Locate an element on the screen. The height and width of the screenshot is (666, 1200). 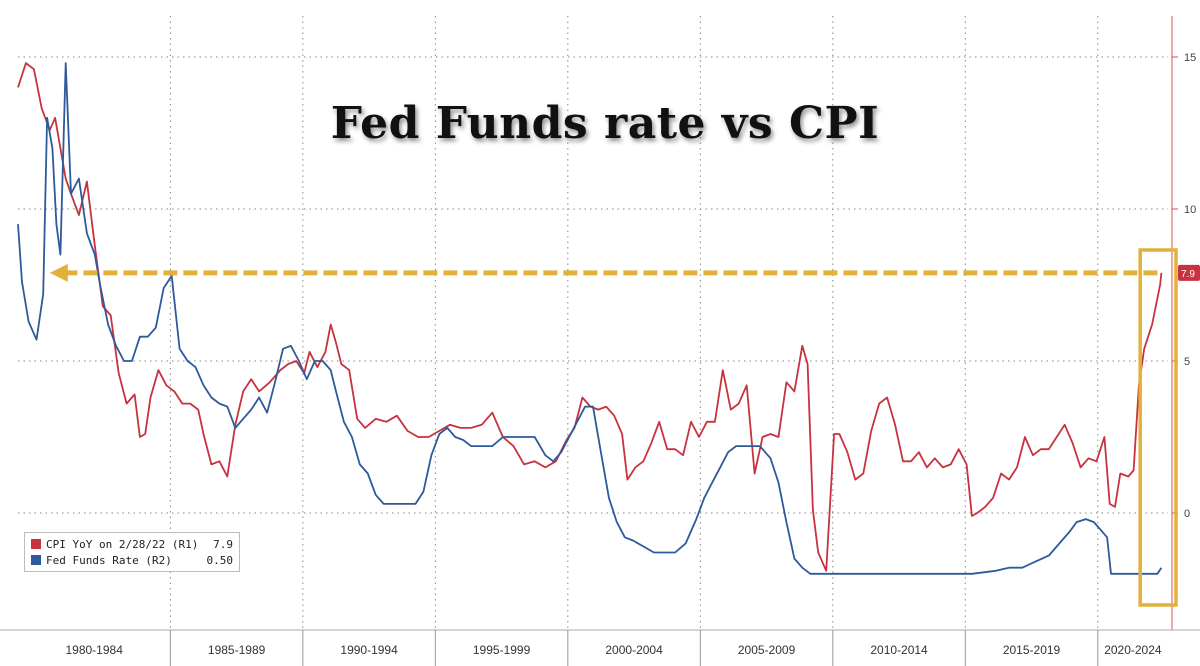
highlight-box is located at coordinates (1158, 427).